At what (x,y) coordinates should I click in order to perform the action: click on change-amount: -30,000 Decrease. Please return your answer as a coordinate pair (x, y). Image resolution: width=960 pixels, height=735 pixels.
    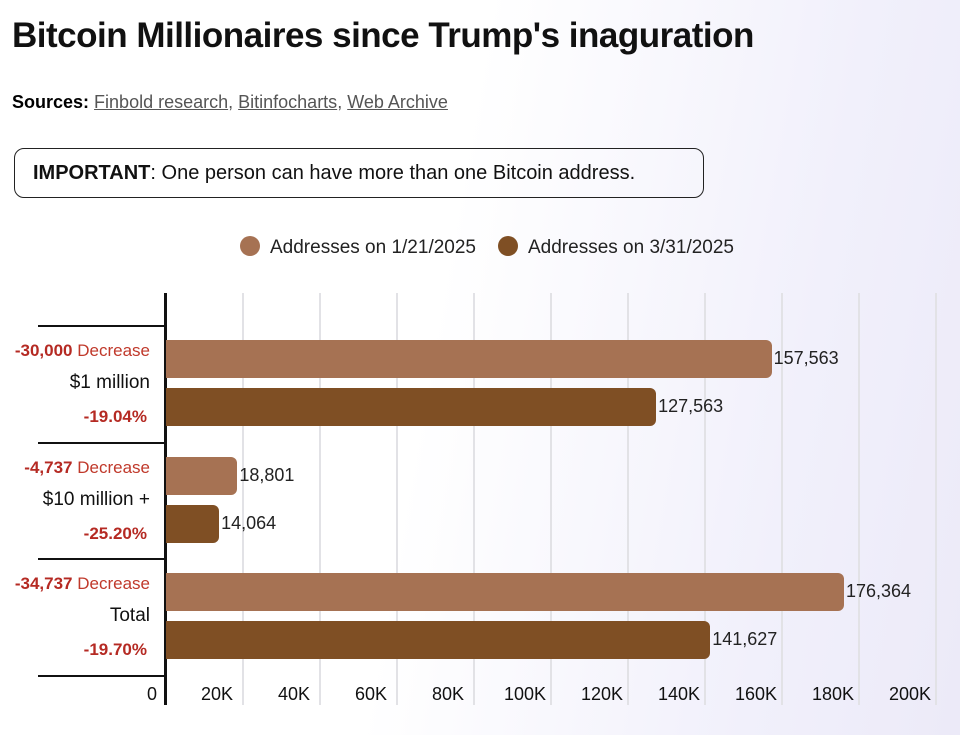
    Looking at the image, I should click on (82, 351).